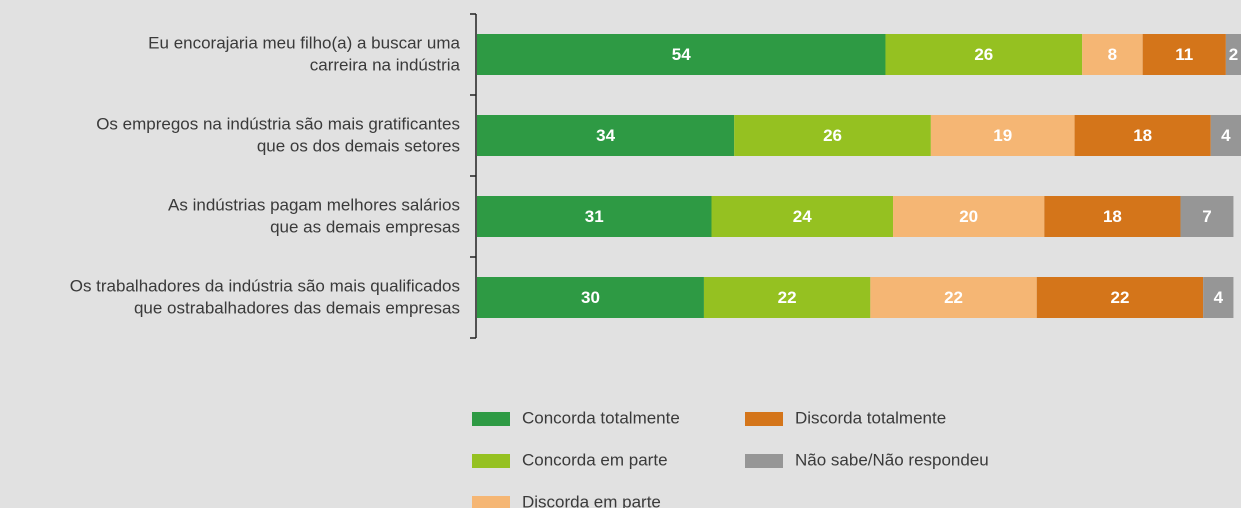  Describe the element at coordinates (358, 145) in the screenshot. I see `category-label: que os dos demais setores` at that location.